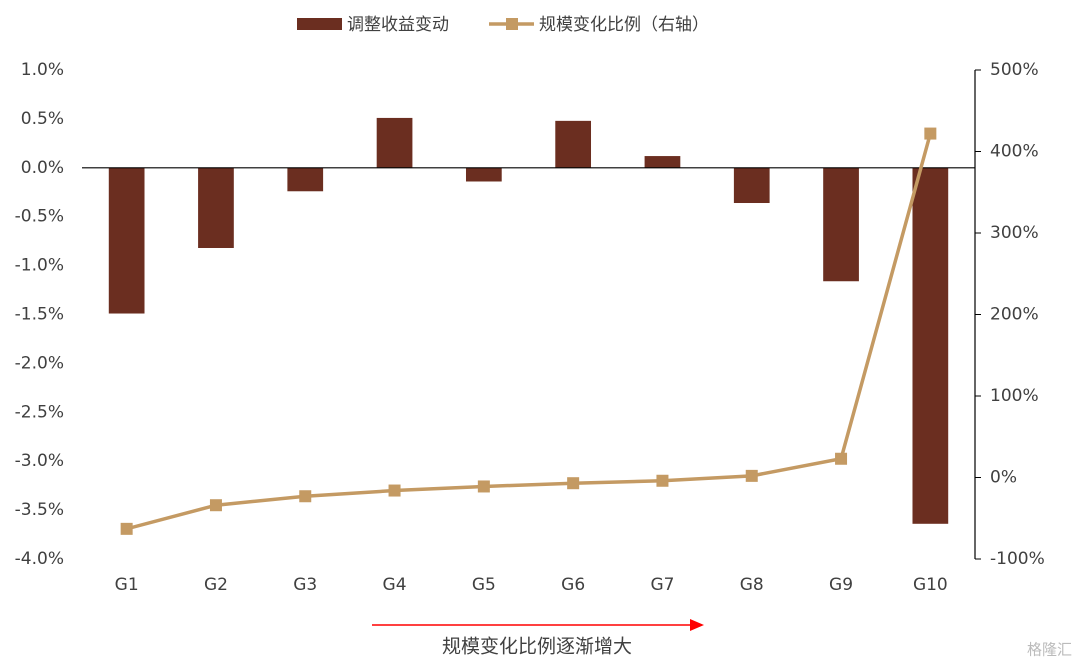 The height and width of the screenshot is (665, 1080). I want to click on y-tick-label: -3.5%, so click(39, 510).